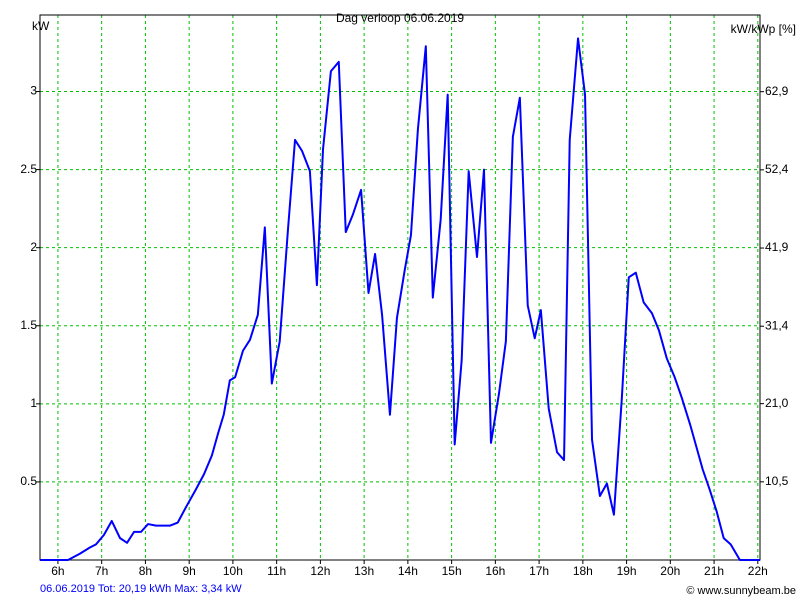 This screenshot has height=600, width=800. I want to click on x-tick-label: 6h, so click(57, 571).